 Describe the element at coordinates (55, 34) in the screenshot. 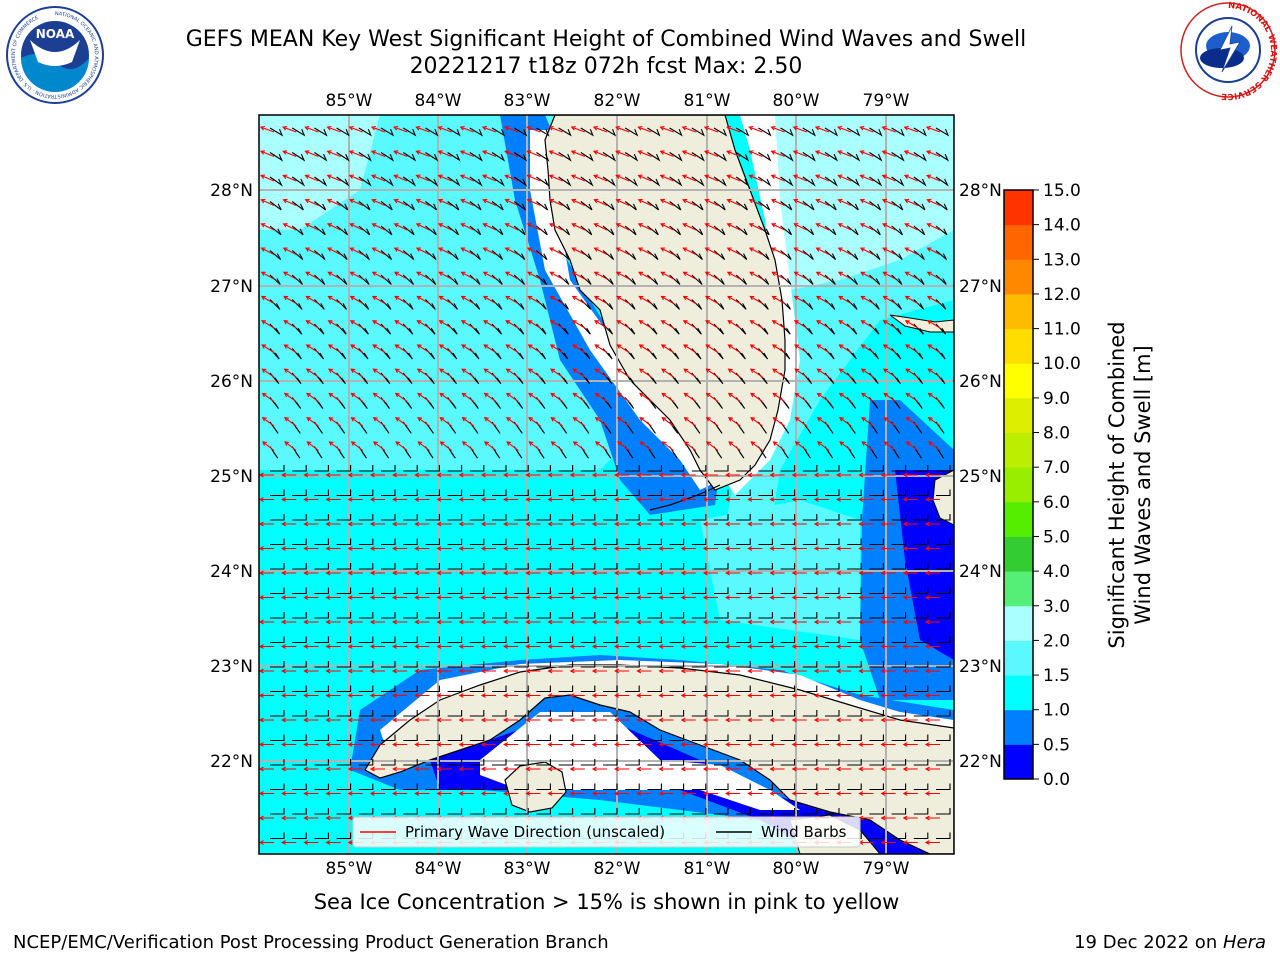

I see `noaa-logo-text: NOAA` at that location.